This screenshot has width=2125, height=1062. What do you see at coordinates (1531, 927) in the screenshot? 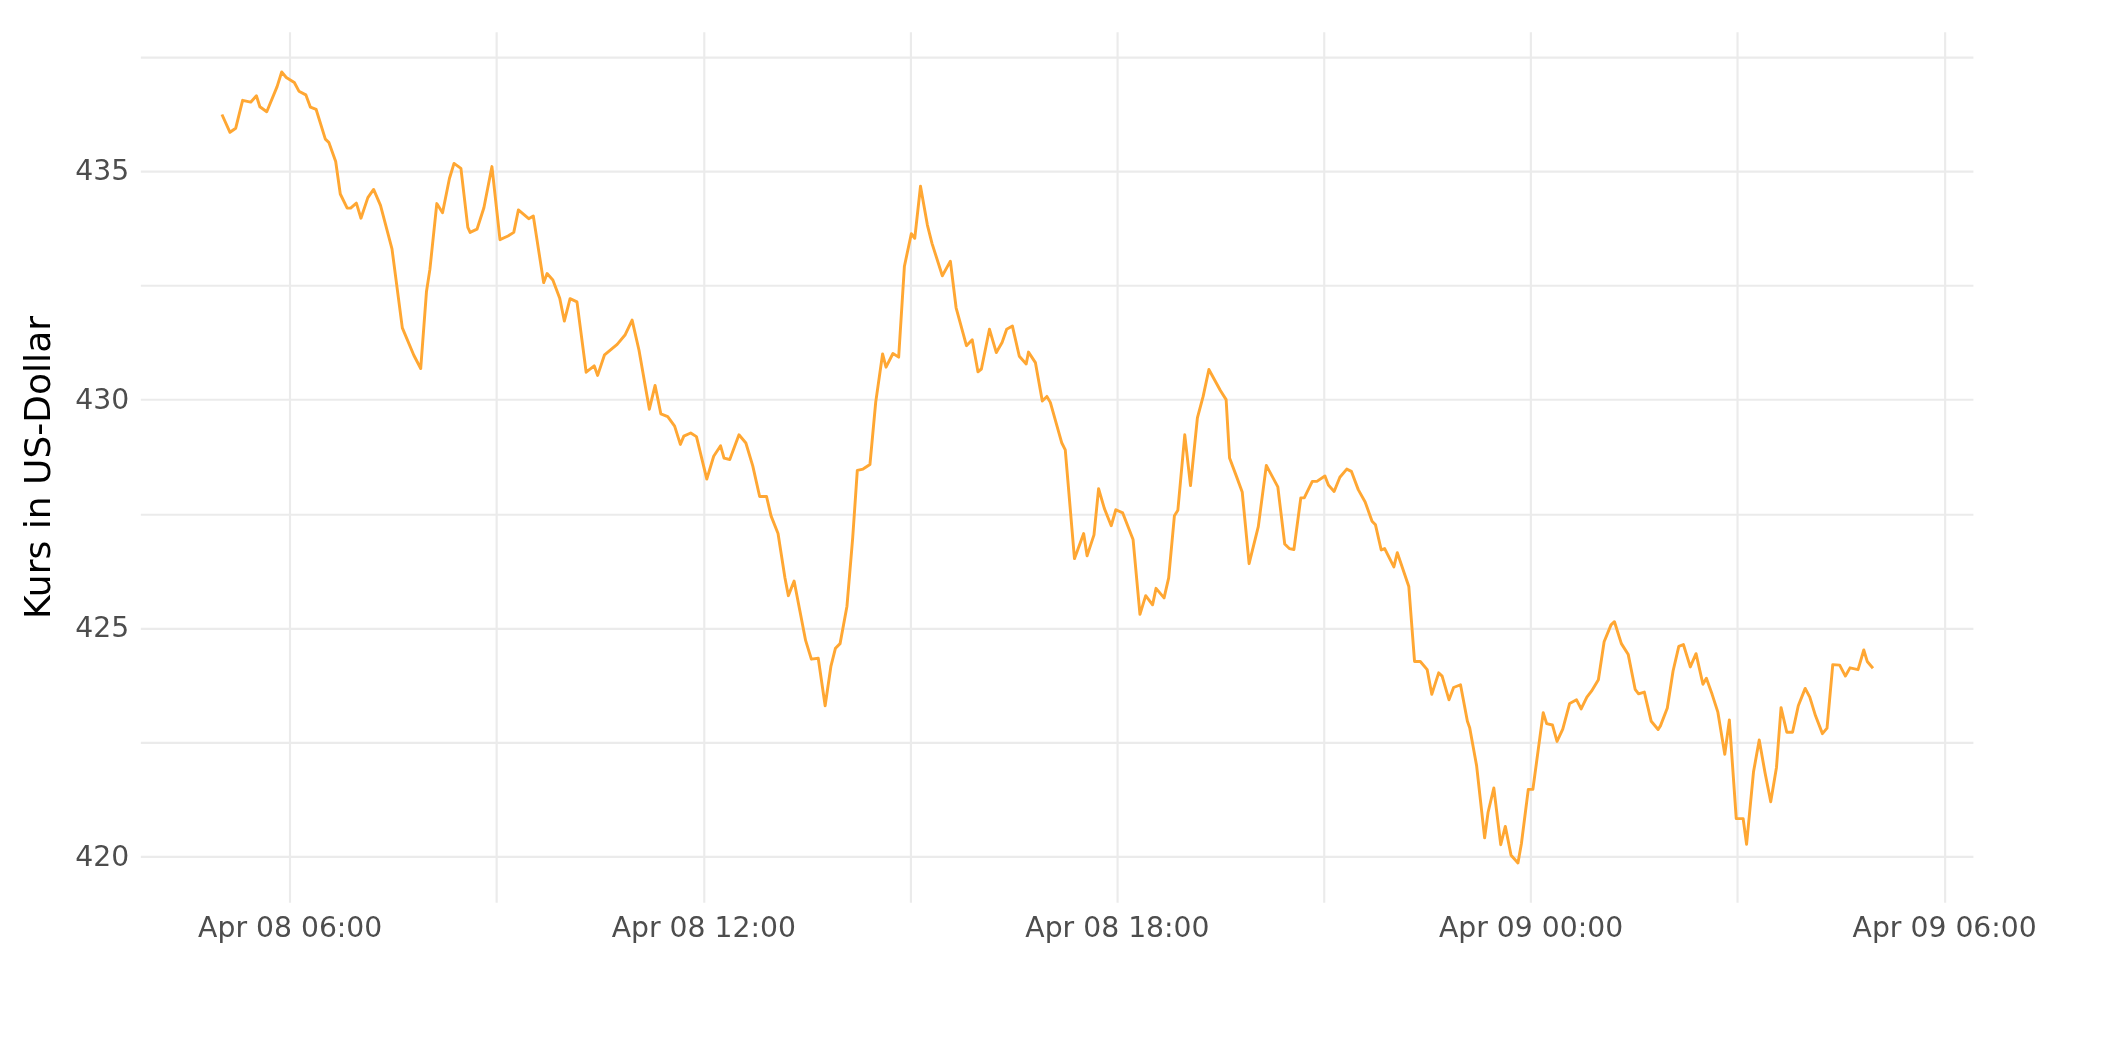
I see `x-tick-label: Apr 09 00:00` at bounding box center [1531, 927].